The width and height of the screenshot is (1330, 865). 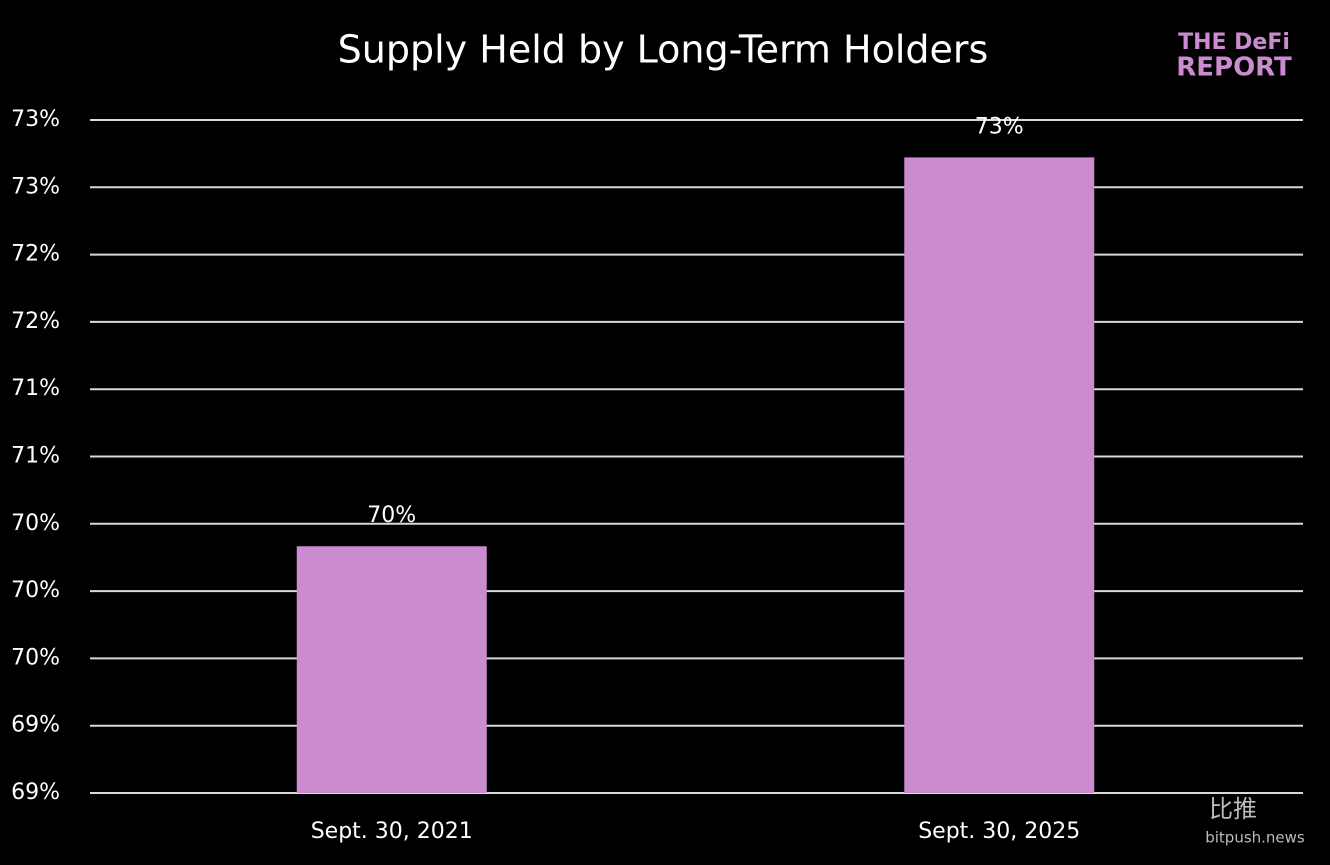 I want to click on x-tick-label: Sept. 30, 2021, so click(x=392, y=831).